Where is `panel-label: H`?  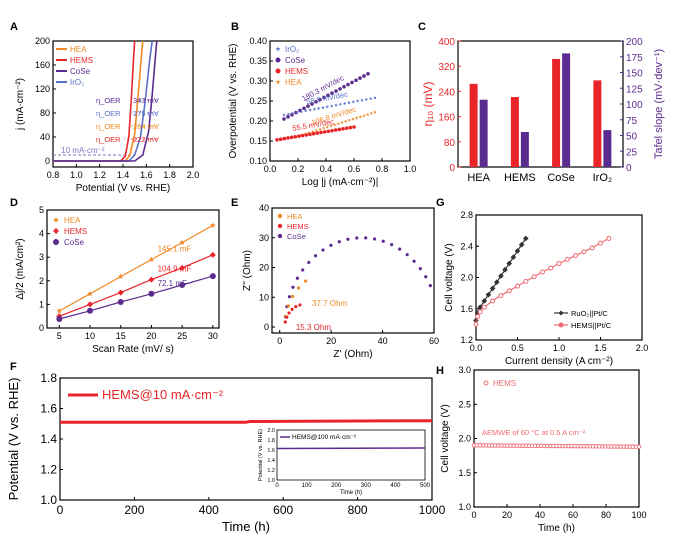
panel-label: H is located at coordinates (440, 371).